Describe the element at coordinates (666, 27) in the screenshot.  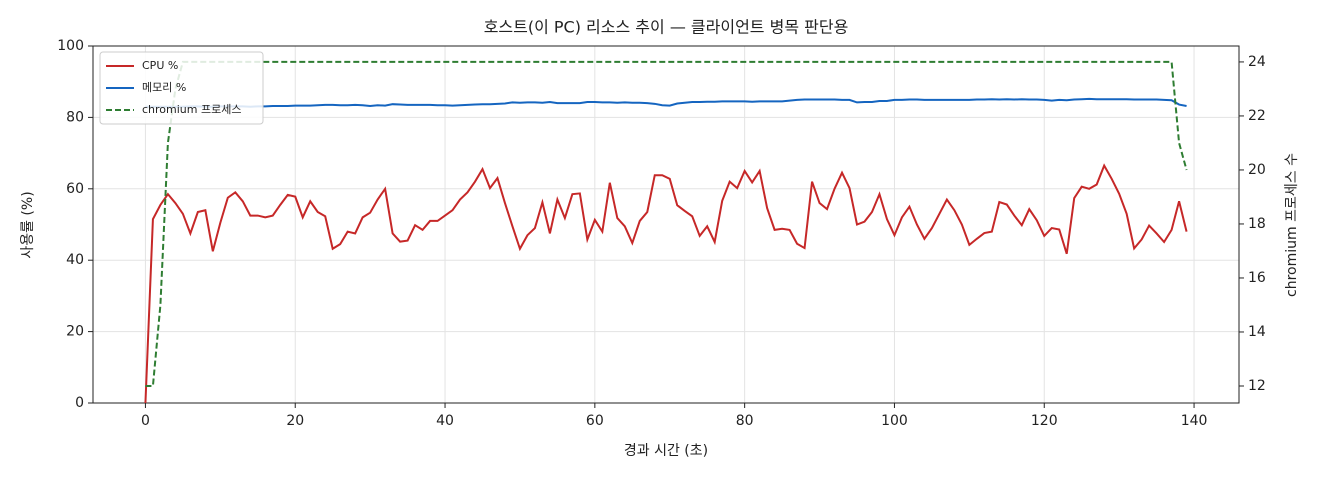
I see `chart-title: 호스트(이 PC) 리소스 추이 — 클라이언트 병목 판단용` at that location.